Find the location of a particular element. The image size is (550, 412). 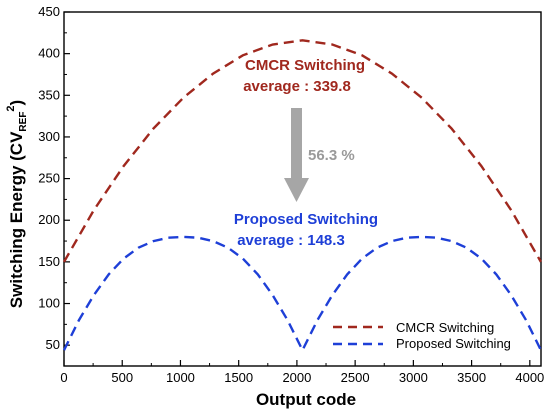

y-axis-title-close: ) is located at coordinates (16, 103).